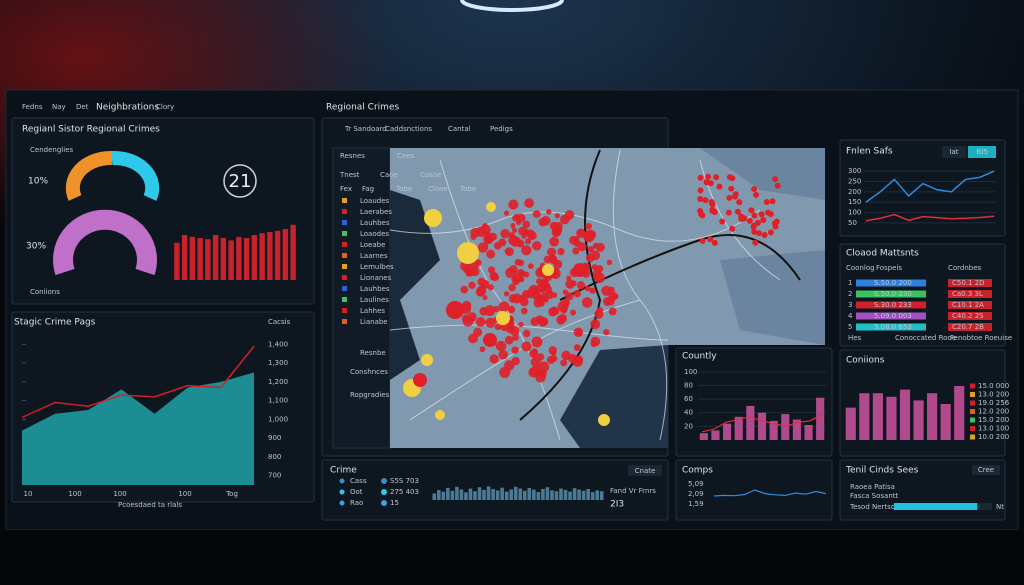 The width and height of the screenshot is (1024, 585). Describe the element at coordinates (362, 108) in the screenshot. I see `header-title: Regional Crimes` at that location.